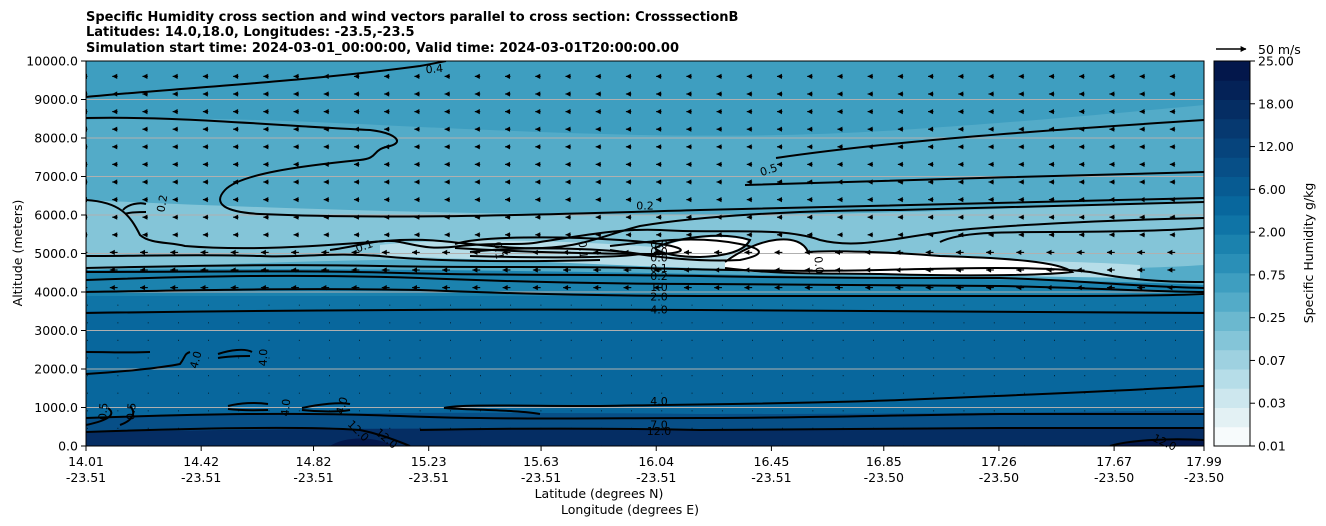  I want to click on x-axis-label-latitude: Latitude (degrees N), so click(599, 493).